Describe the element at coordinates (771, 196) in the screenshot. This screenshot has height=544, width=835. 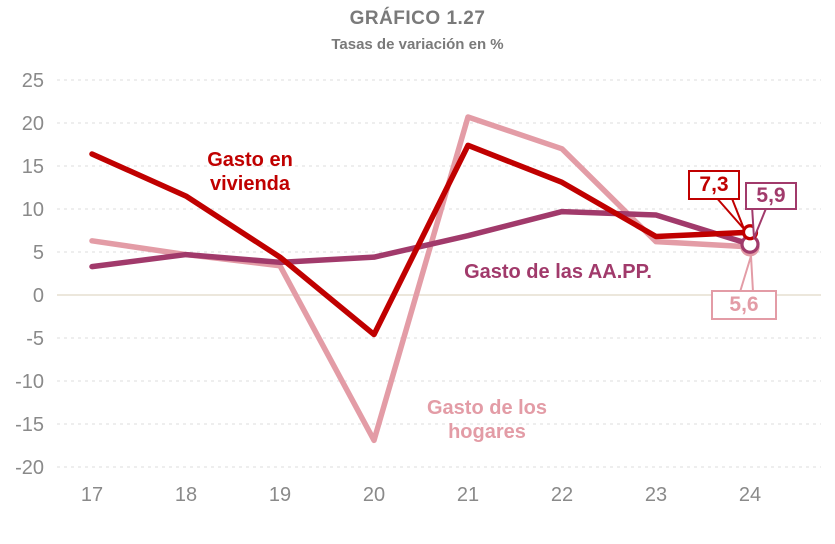
I see `callout-aapp-value: 5,9` at that location.